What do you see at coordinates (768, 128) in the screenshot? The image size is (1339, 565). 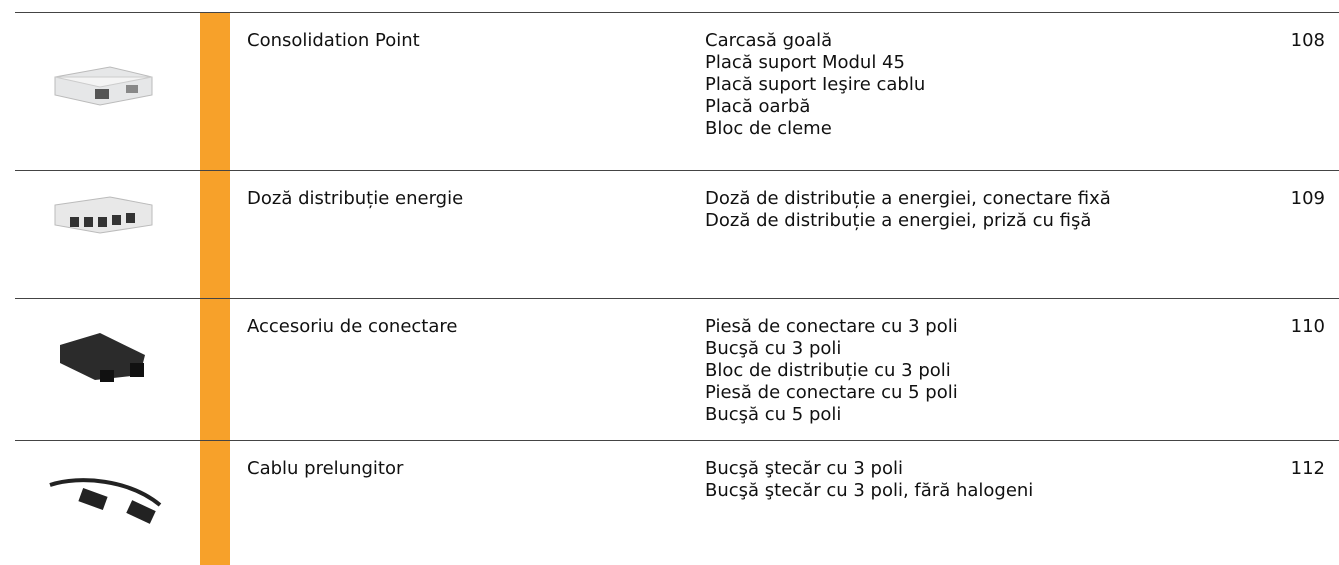 I see `item: Bloc de cleme` at bounding box center [768, 128].